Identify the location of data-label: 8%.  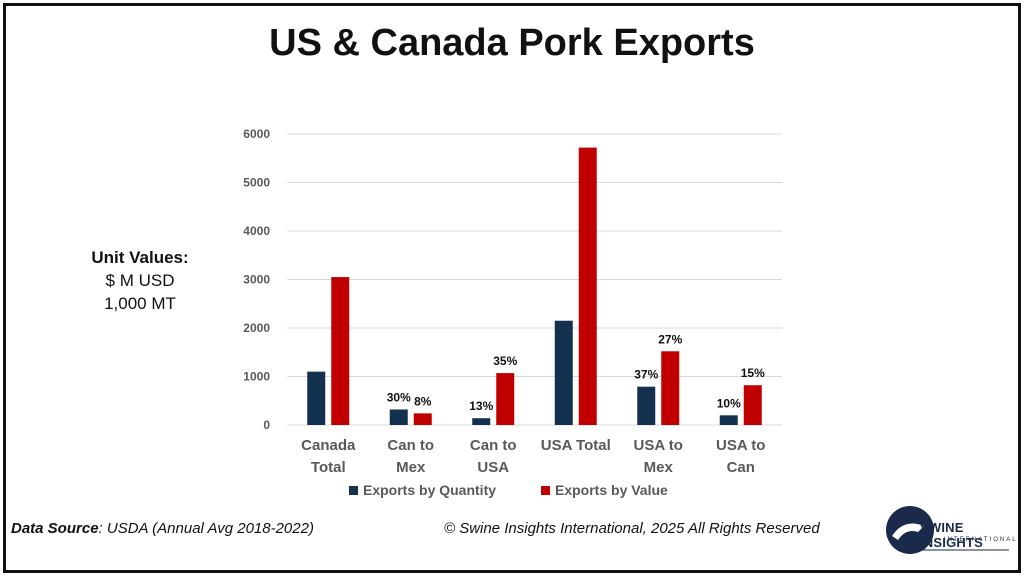
(423, 401).